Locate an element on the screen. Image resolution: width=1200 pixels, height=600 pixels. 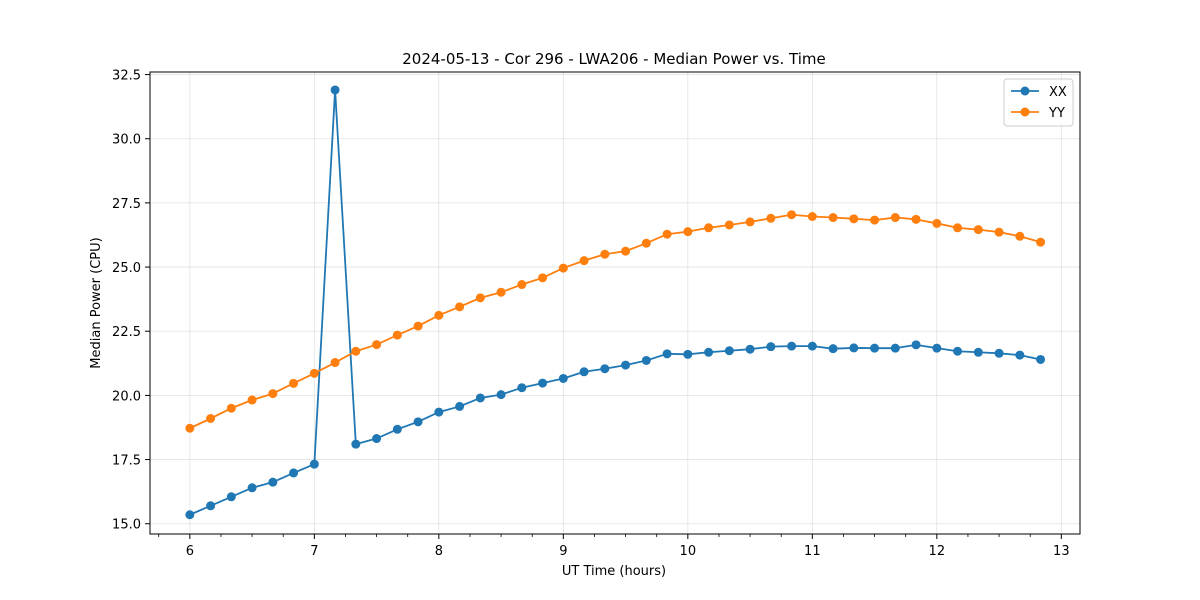
y-tick-label: 15.0 is located at coordinates (126, 525).